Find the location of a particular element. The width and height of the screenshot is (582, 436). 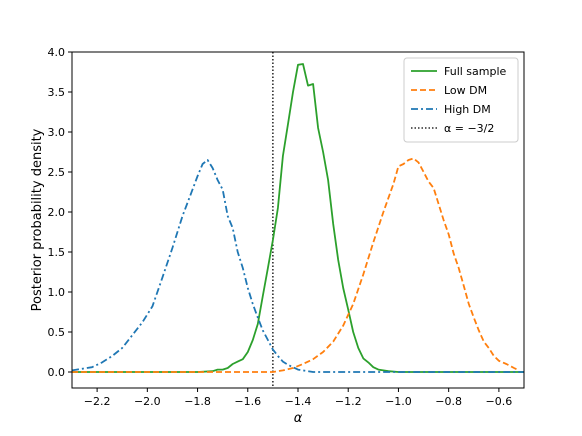

x-tick-label: −0.8 is located at coordinates (448, 401).